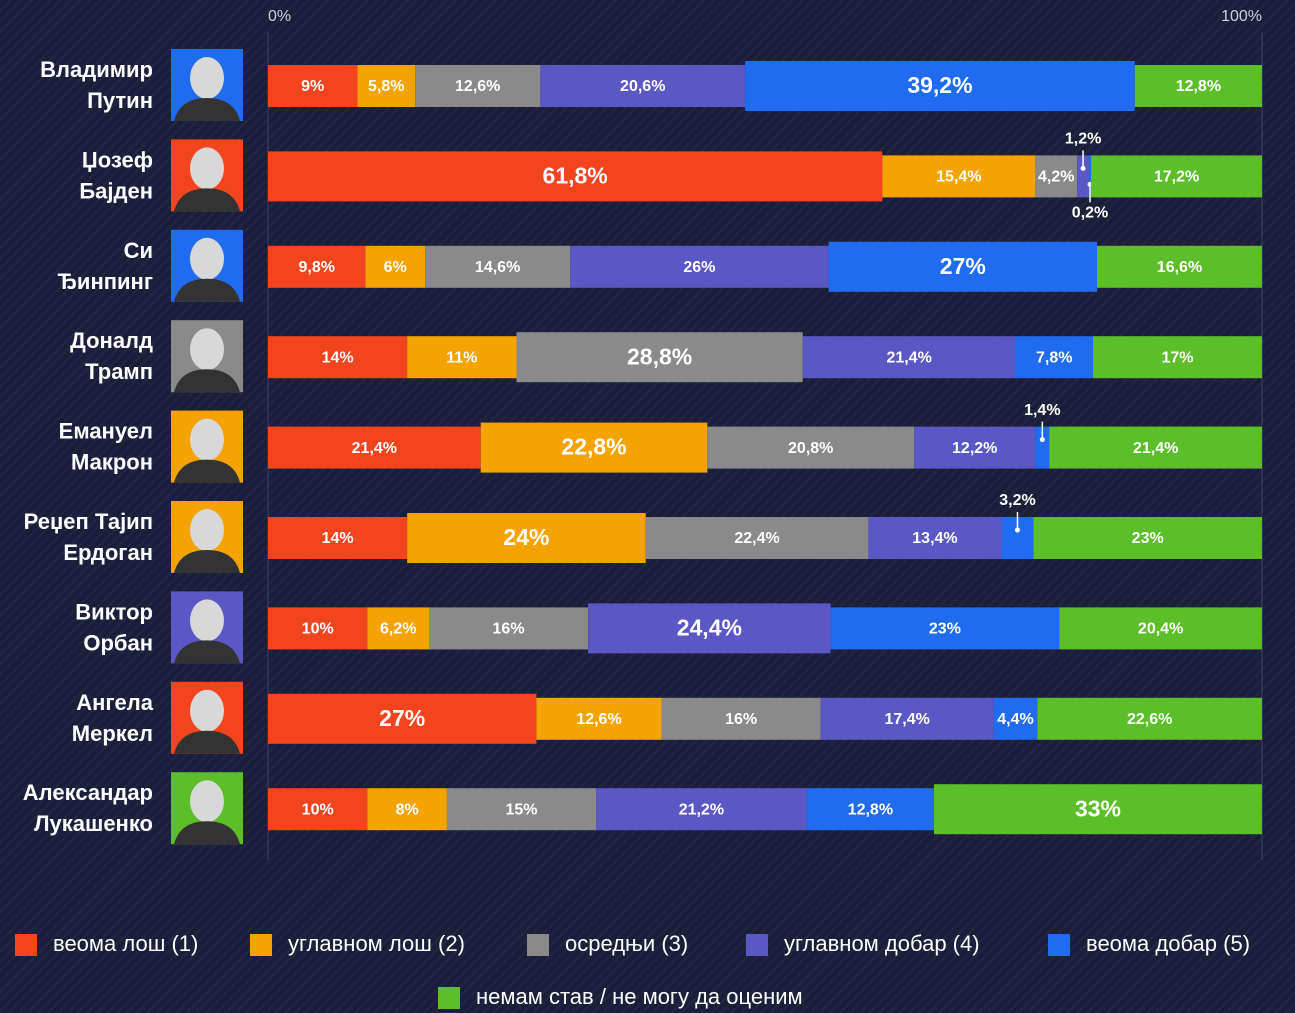 Image resolution: width=1295 pixels, height=1013 pixels. Describe the element at coordinates (810, 448) in the screenshot. I see `value-label: 20,8%` at that location.